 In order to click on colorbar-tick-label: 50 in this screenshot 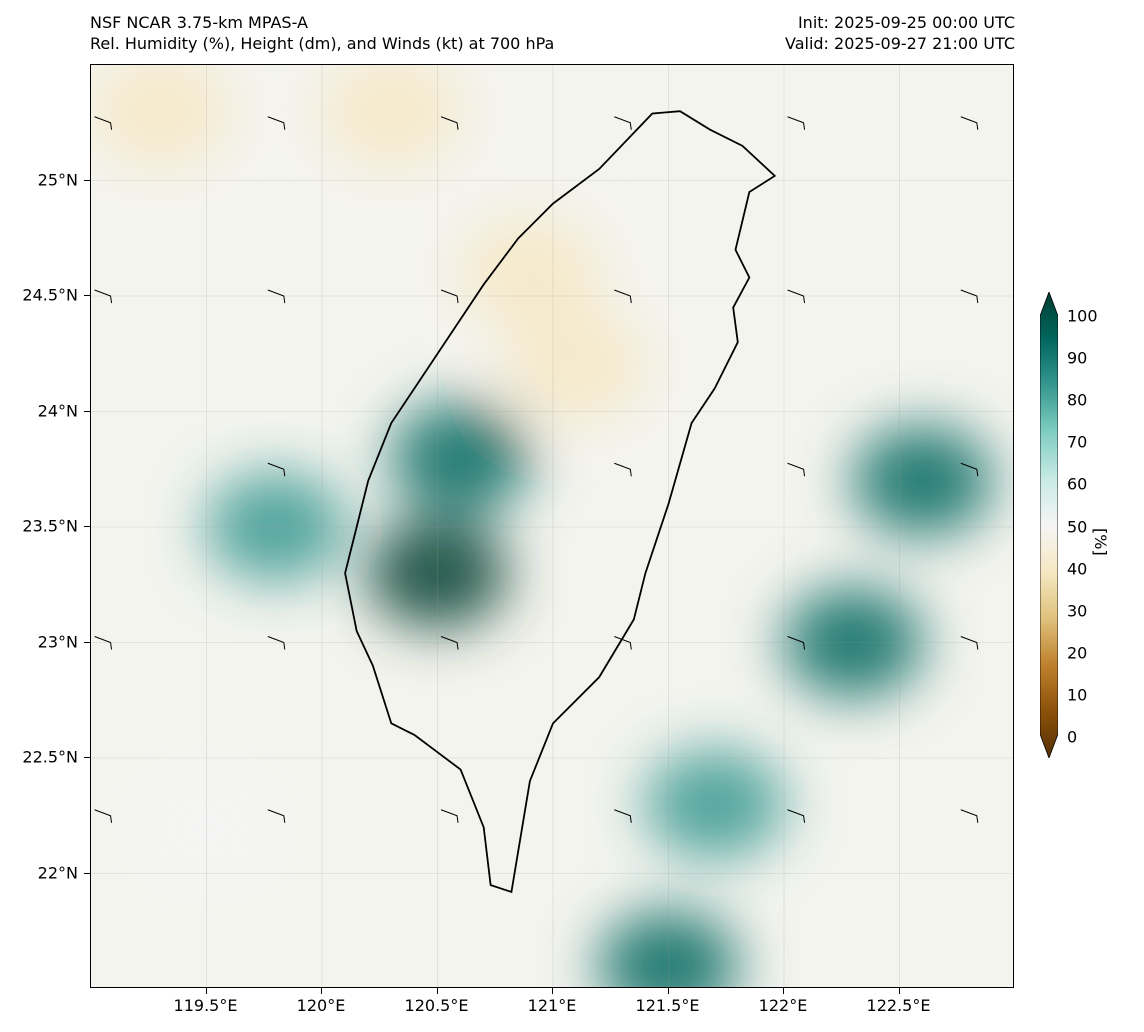, I will do `click(1077, 526)`.